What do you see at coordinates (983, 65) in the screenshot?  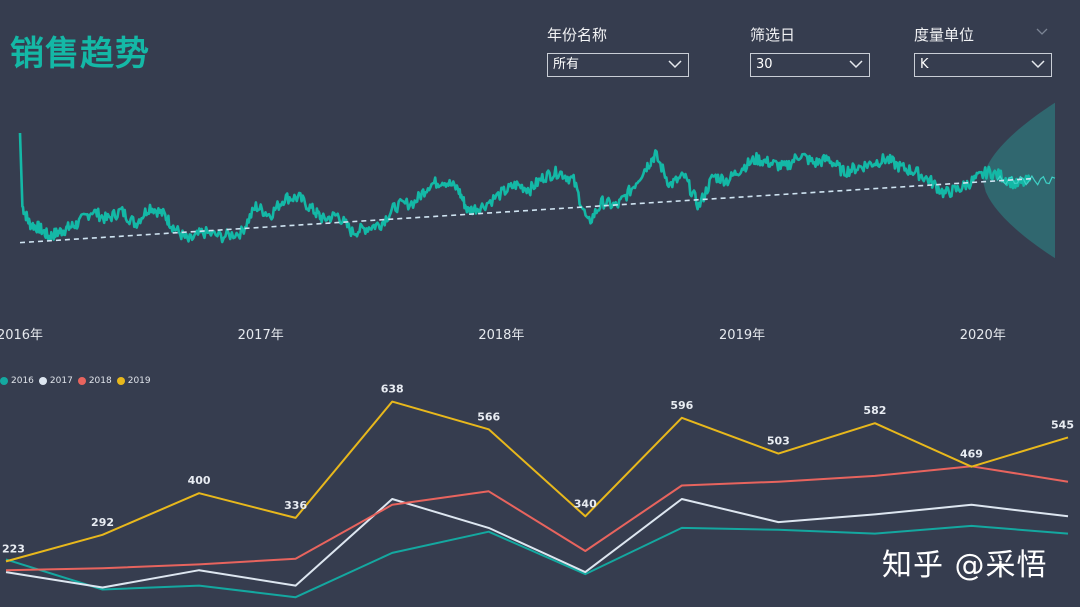 I see `filter-unit-dropdown: K` at bounding box center [983, 65].